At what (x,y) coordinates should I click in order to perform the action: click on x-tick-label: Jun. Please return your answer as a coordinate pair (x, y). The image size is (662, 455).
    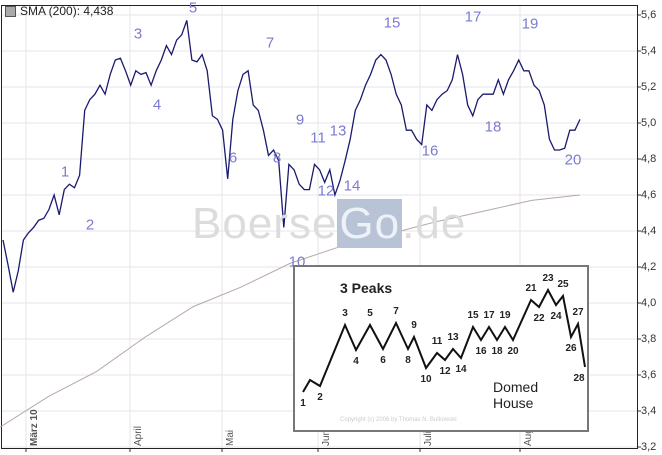
    Looking at the image, I should click on (326, 437).